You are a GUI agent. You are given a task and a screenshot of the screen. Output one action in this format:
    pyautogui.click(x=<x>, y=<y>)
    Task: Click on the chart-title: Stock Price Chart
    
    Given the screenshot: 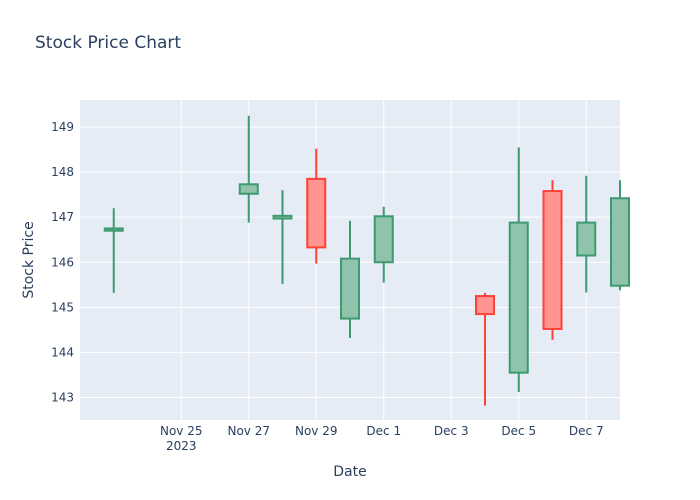 What is the action you would take?
    pyautogui.click(x=108, y=43)
    